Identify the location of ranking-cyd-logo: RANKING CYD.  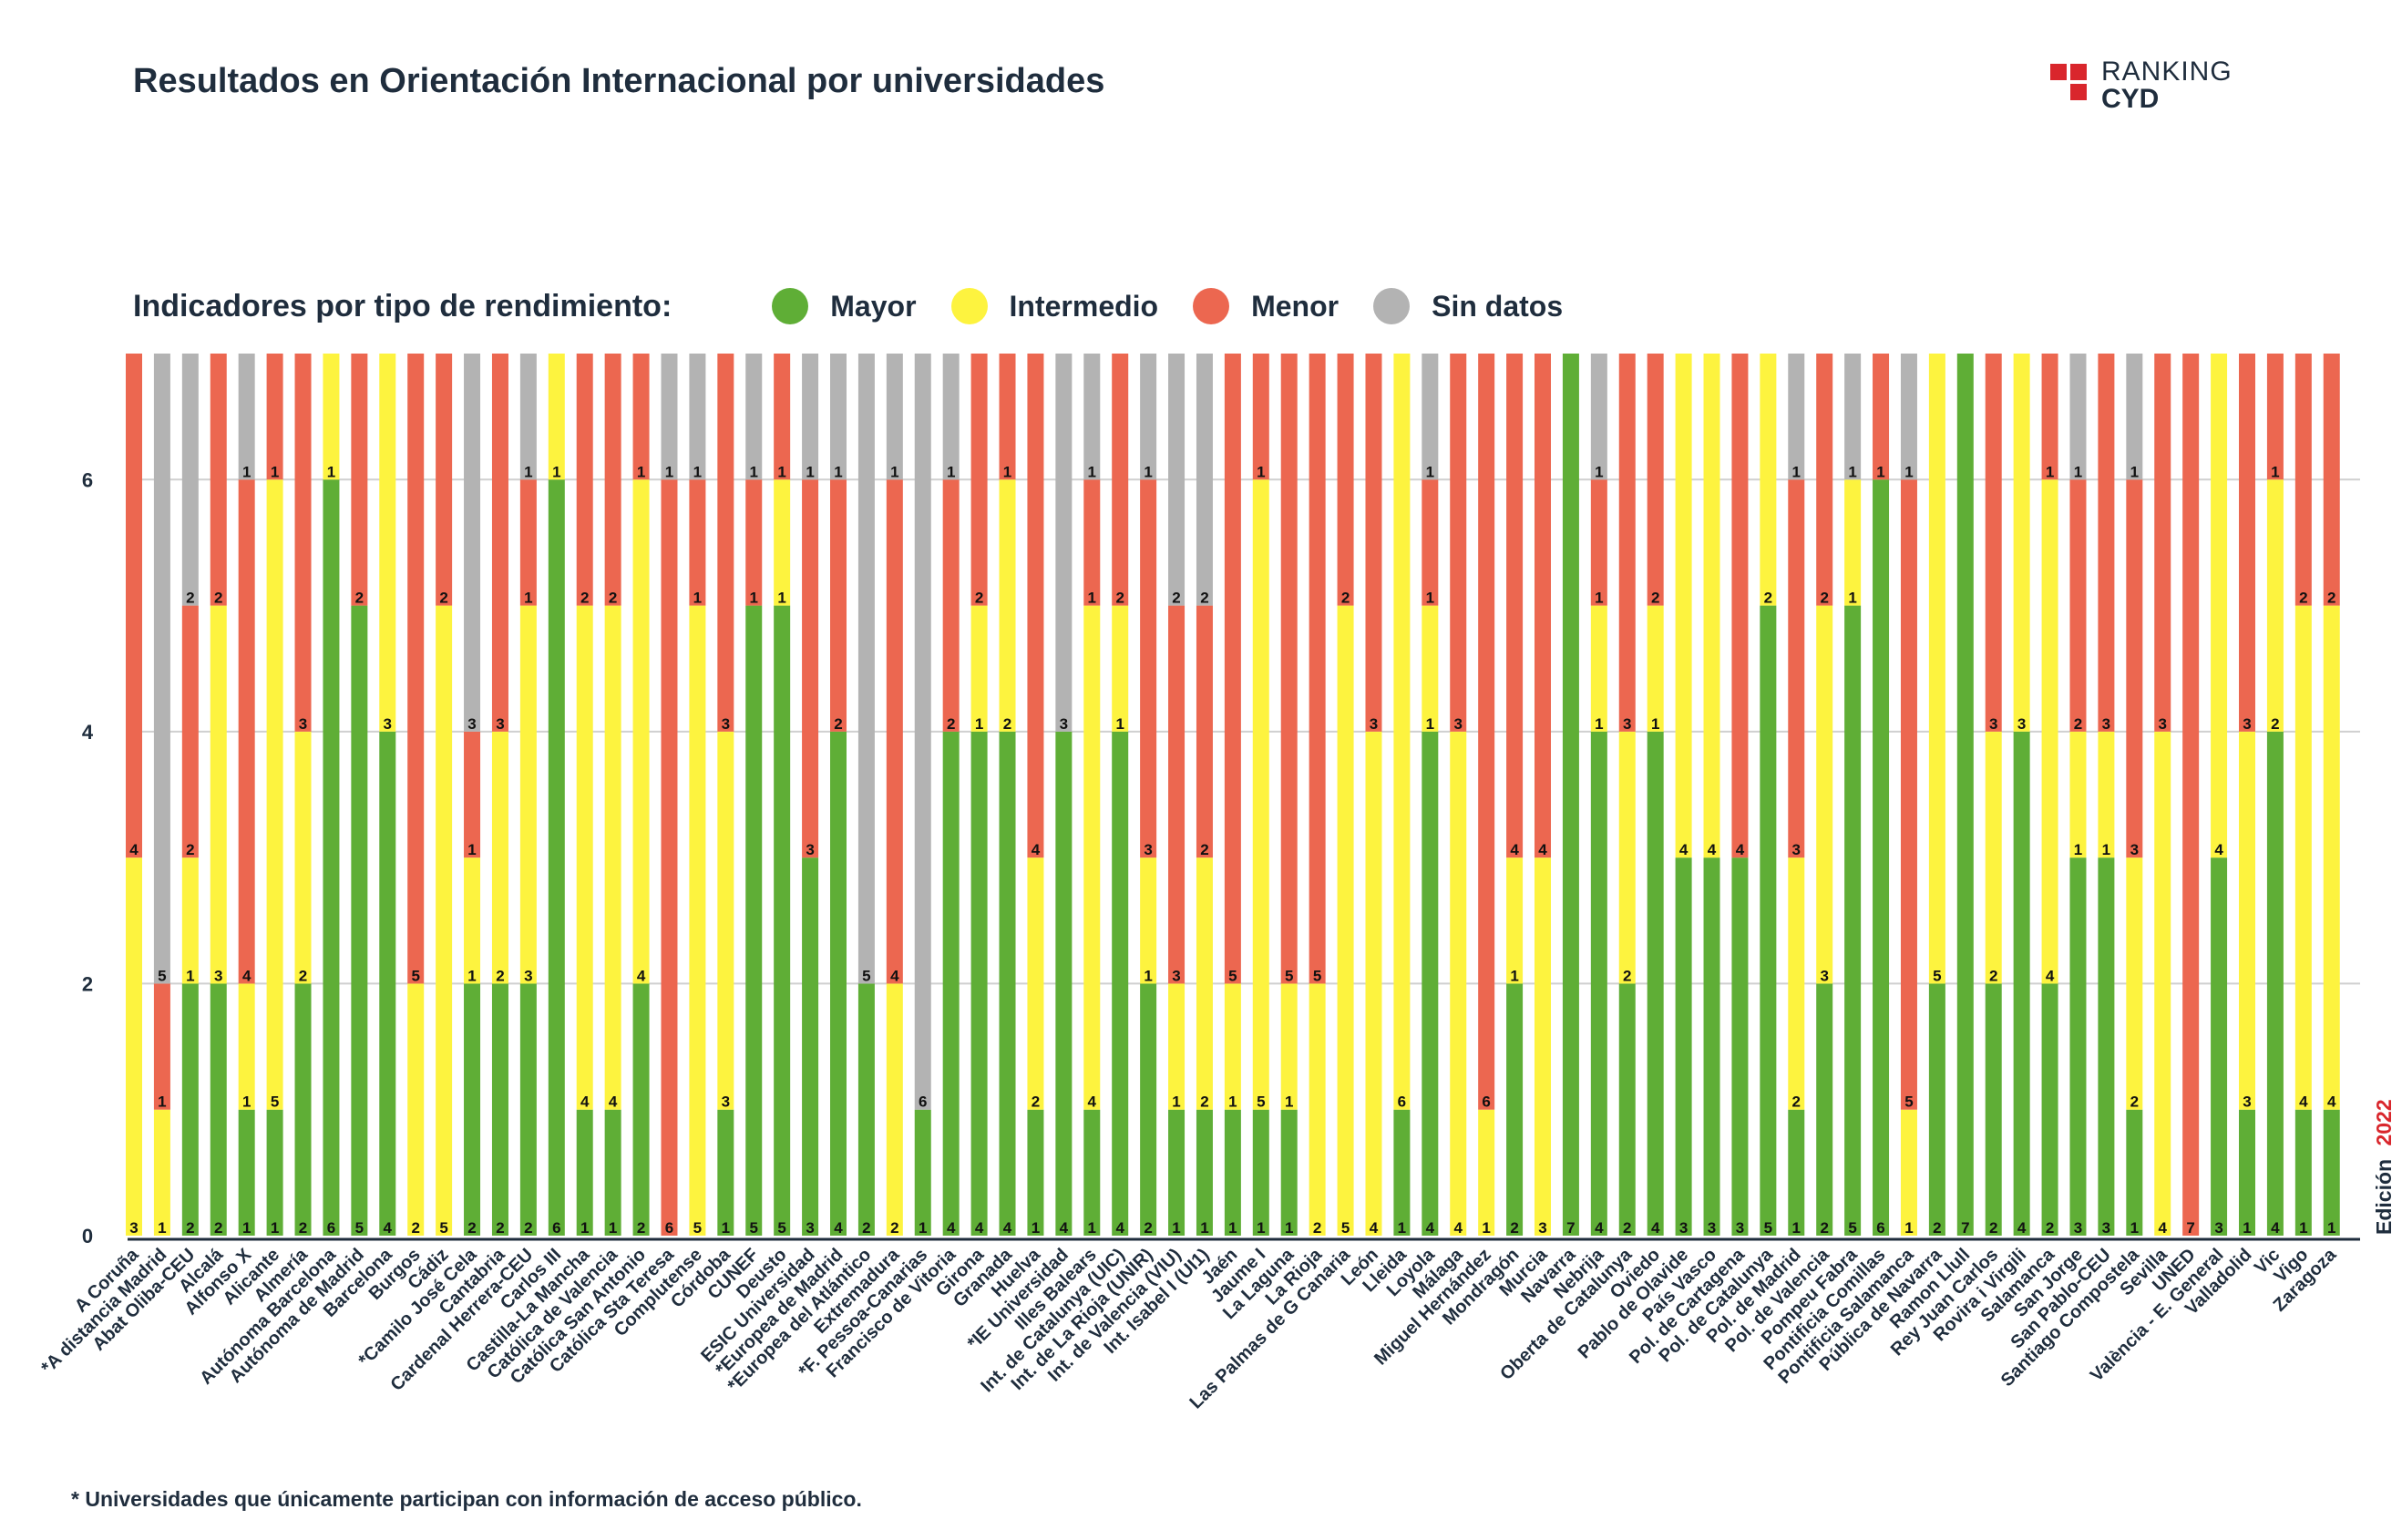
(2159, 85).